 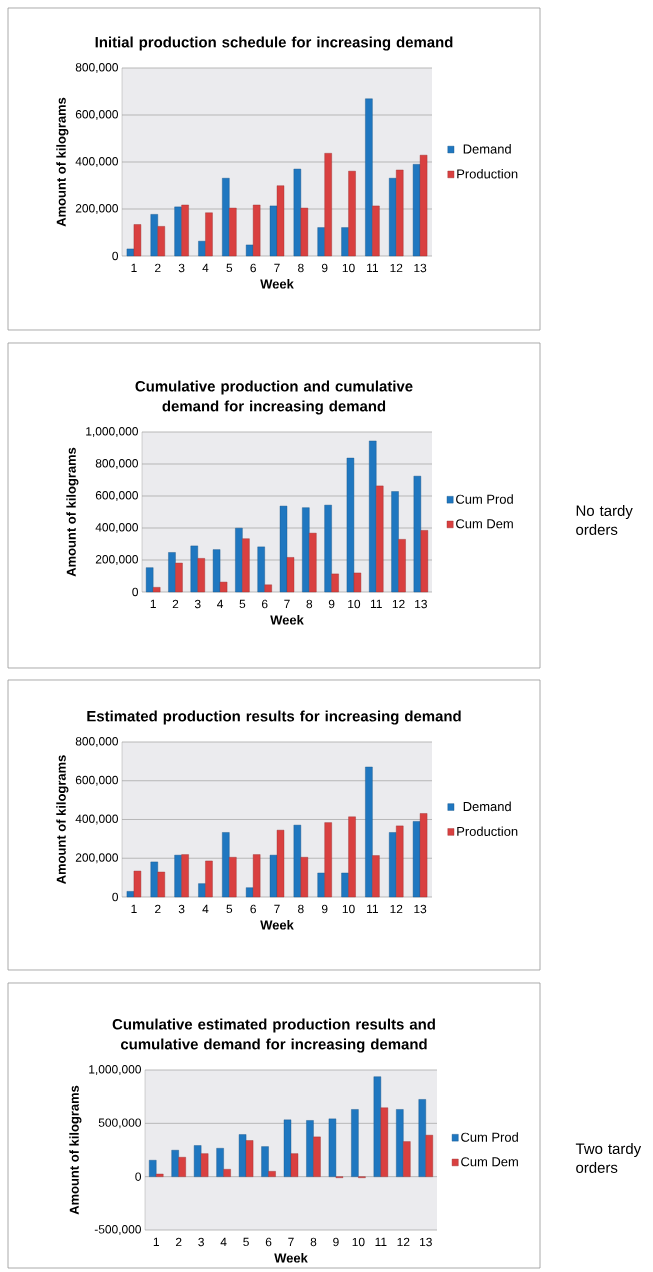 I want to click on y-tick-label: 500,000, so click(x=120, y=1123).